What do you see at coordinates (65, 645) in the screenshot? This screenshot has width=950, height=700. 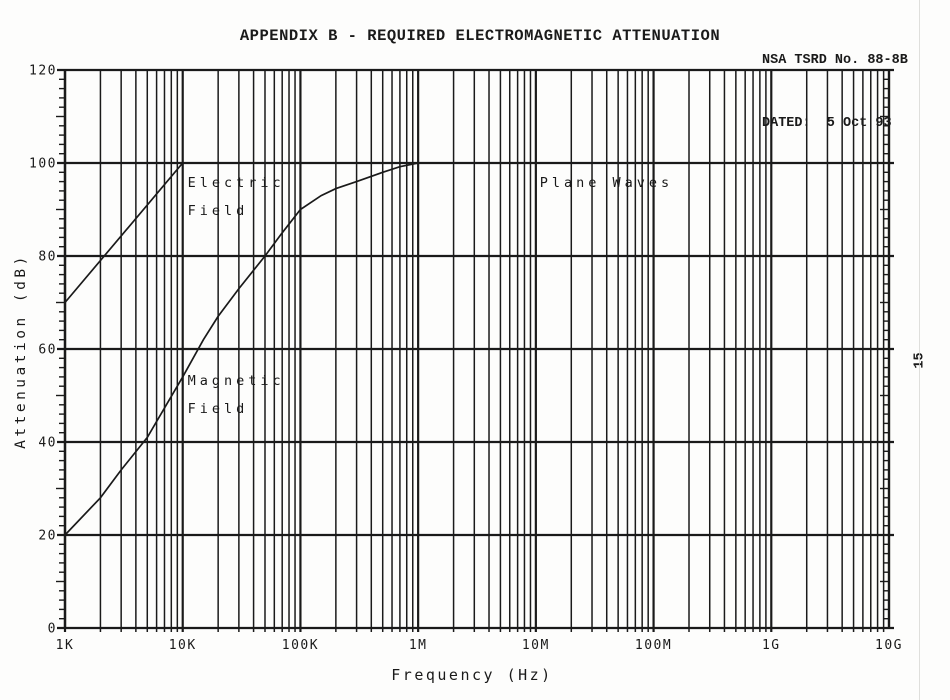 I see `svg-text: 1K` at bounding box center [65, 645].